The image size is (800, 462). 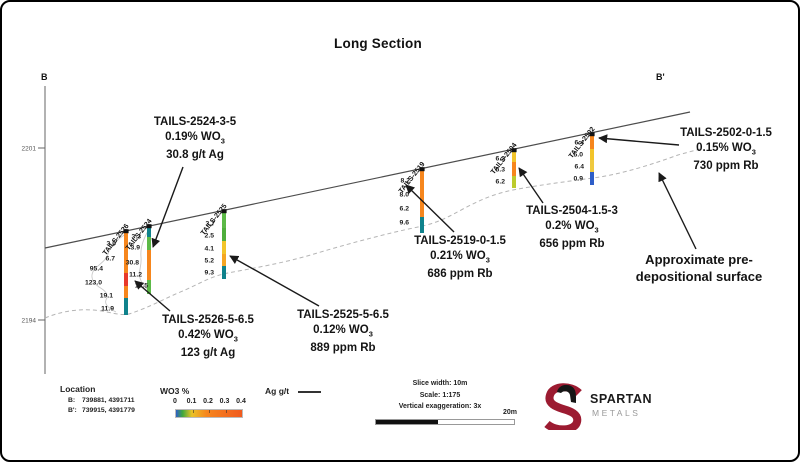 I want to click on location-key-b: B:, so click(x=72, y=400).